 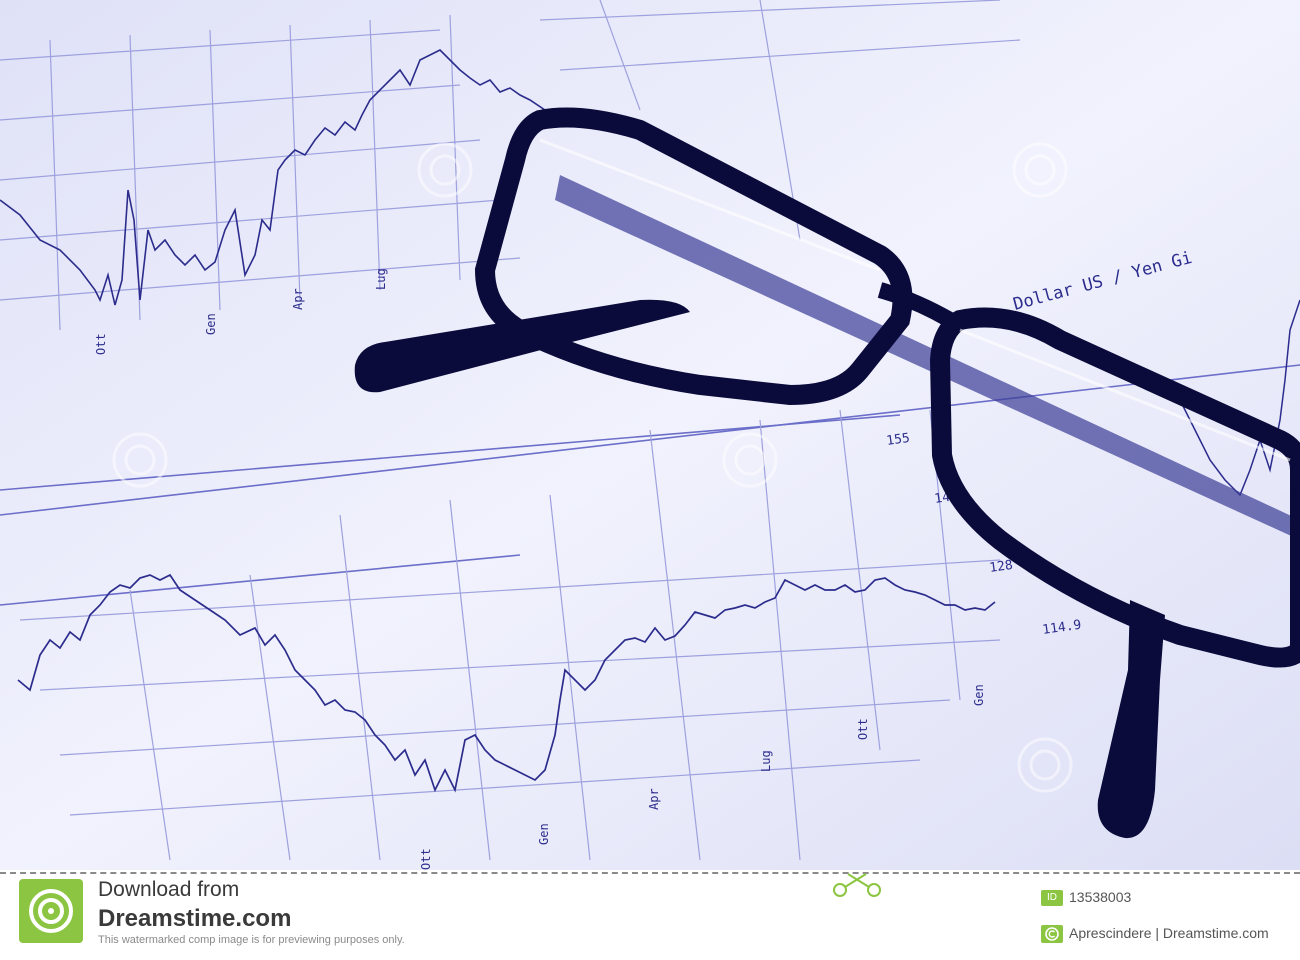 I want to click on scissors-icon, so click(x=857, y=885).